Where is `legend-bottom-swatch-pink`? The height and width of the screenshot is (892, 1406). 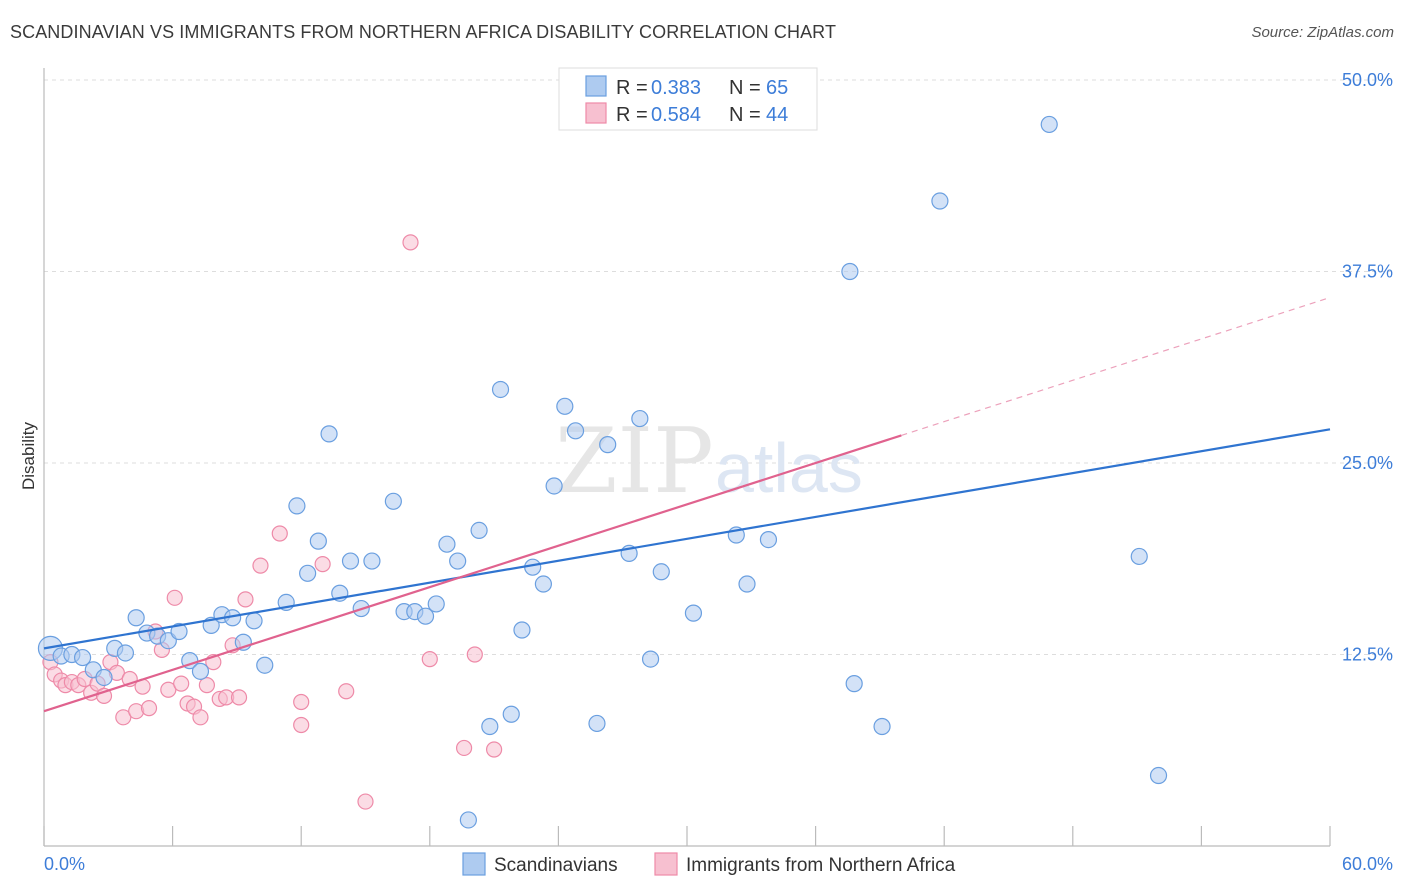
legend-bottom-swatch-pink is located at coordinates (666, 864).